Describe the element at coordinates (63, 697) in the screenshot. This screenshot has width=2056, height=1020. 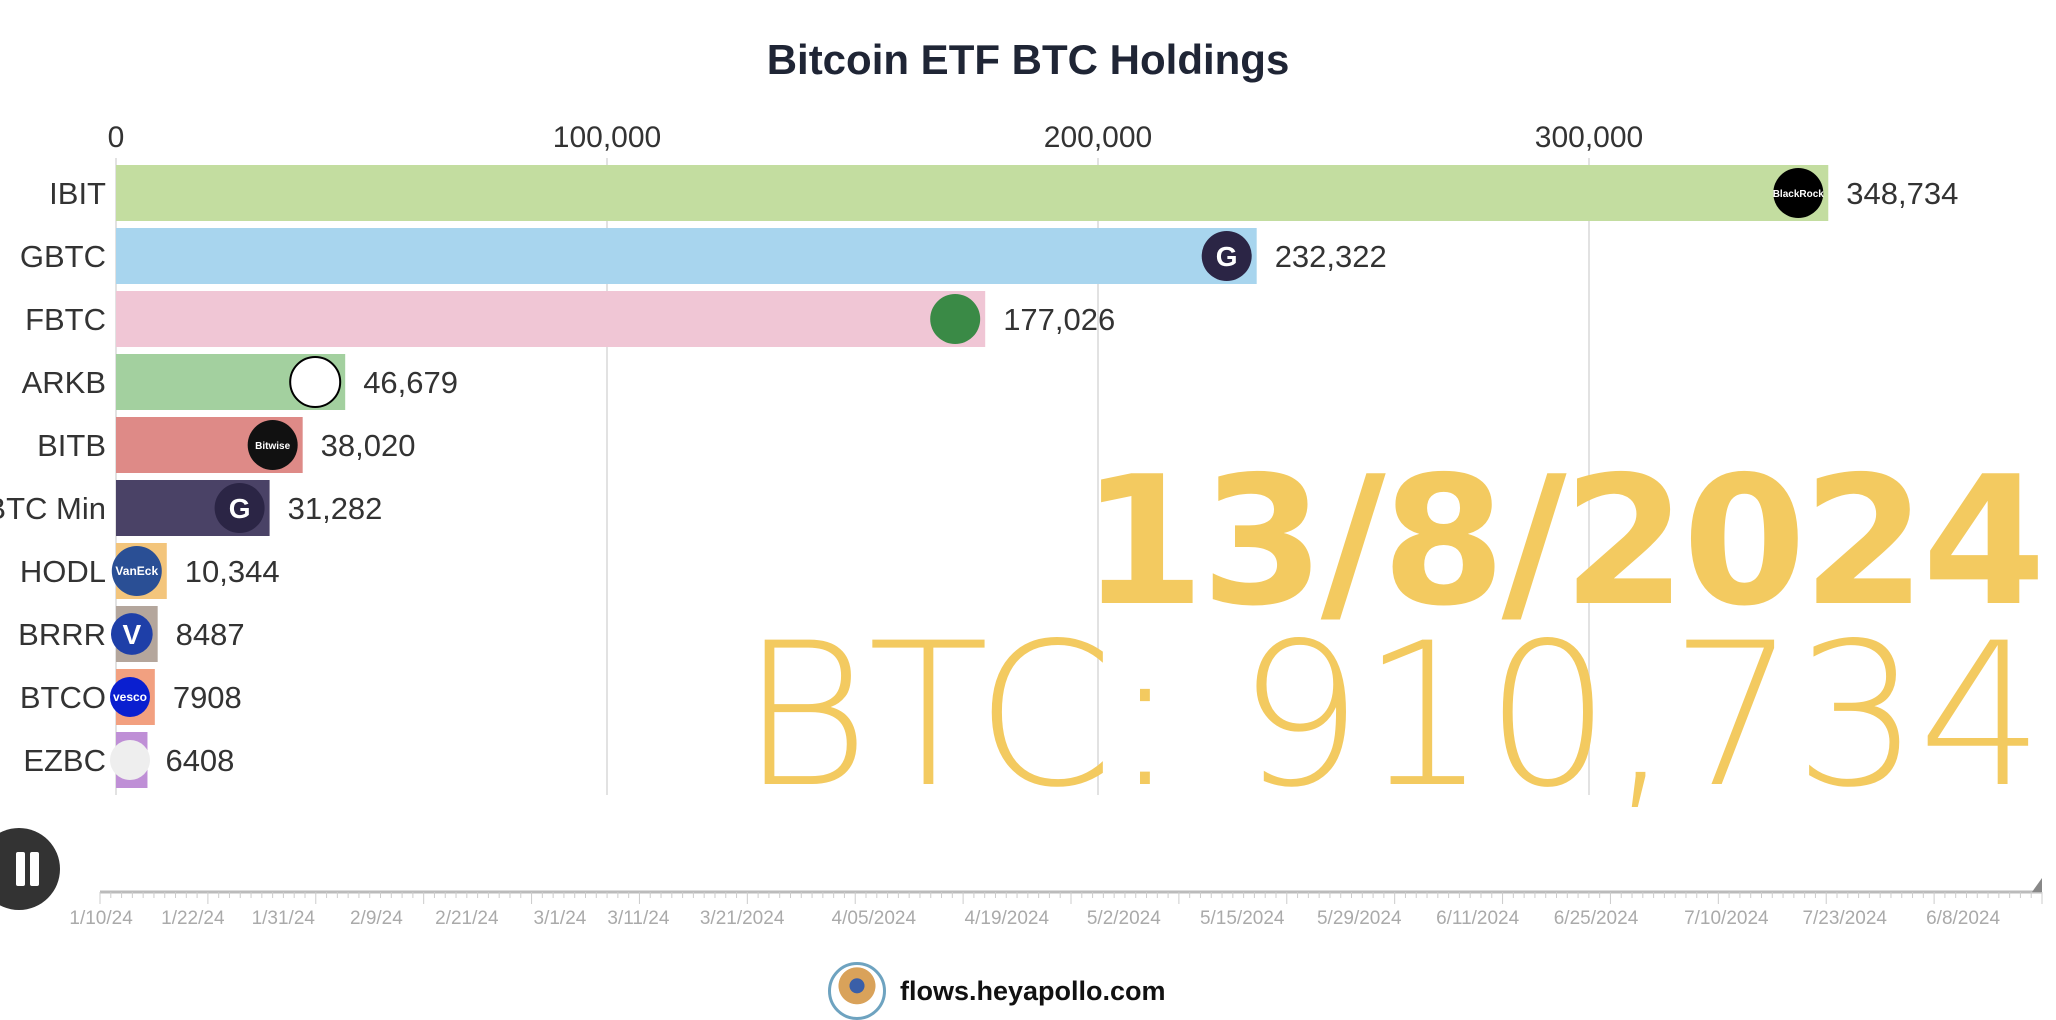
I see `category-label: BTCO` at that location.